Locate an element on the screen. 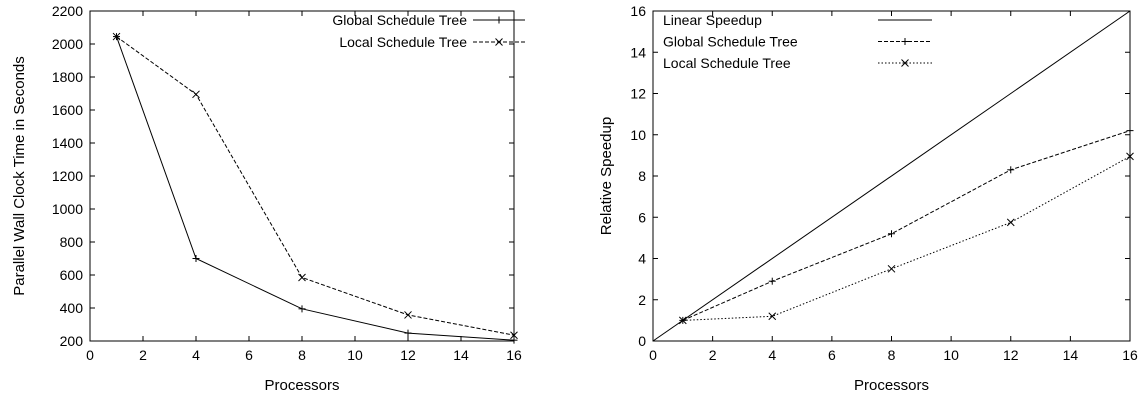 This screenshot has width=1144, height=403. y-axis-title: Relative Speedup is located at coordinates (606, 176).